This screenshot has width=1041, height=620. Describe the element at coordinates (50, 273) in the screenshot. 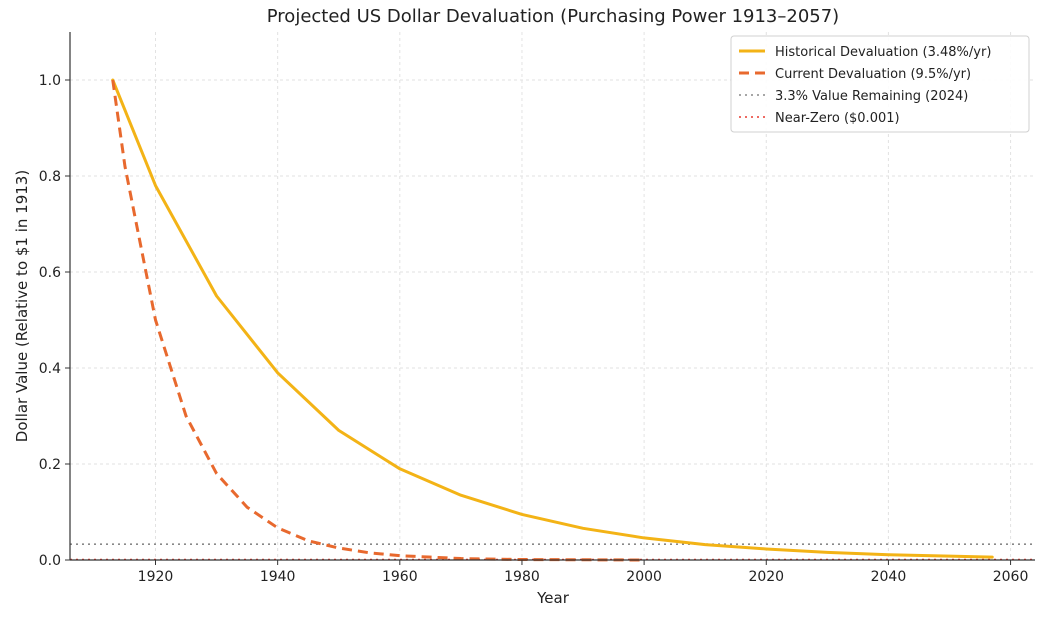

I see `y-tick-label: 0.6` at that location.